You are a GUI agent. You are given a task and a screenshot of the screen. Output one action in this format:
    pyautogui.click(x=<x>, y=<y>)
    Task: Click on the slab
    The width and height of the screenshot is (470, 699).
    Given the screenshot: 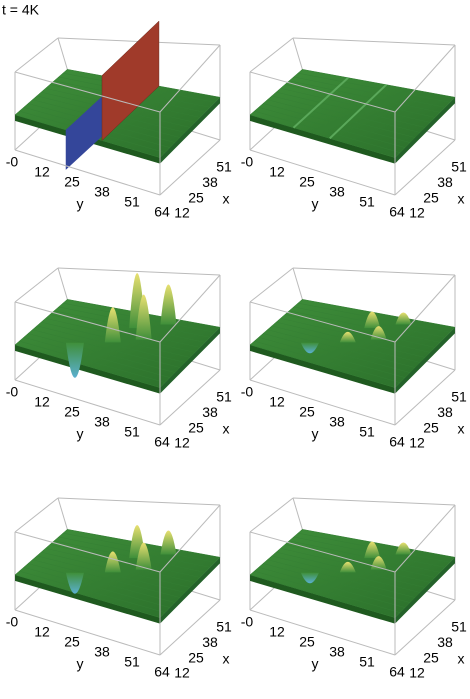 What is the action you would take?
    pyautogui.click(x=130, y=81)
    